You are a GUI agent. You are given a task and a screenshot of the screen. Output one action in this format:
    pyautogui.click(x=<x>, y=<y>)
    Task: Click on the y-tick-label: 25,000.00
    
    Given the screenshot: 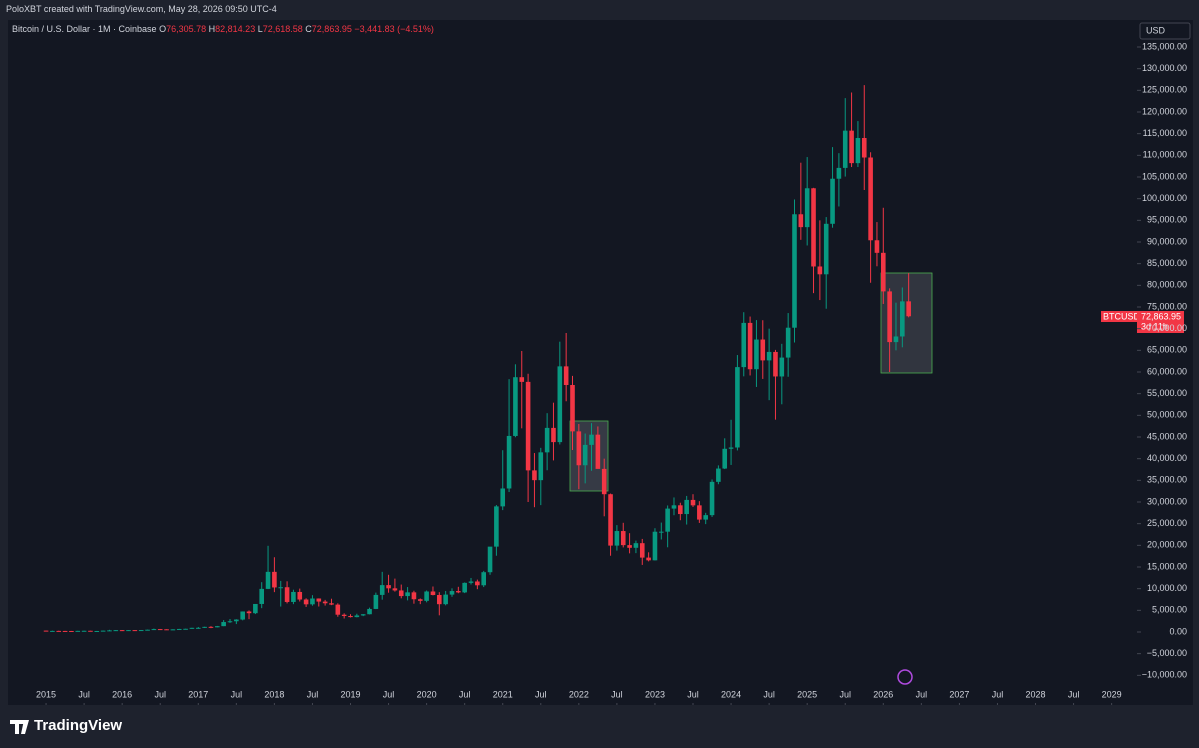 What is the action you would take?
    pyautogui.click(x=1167, y=523)
    